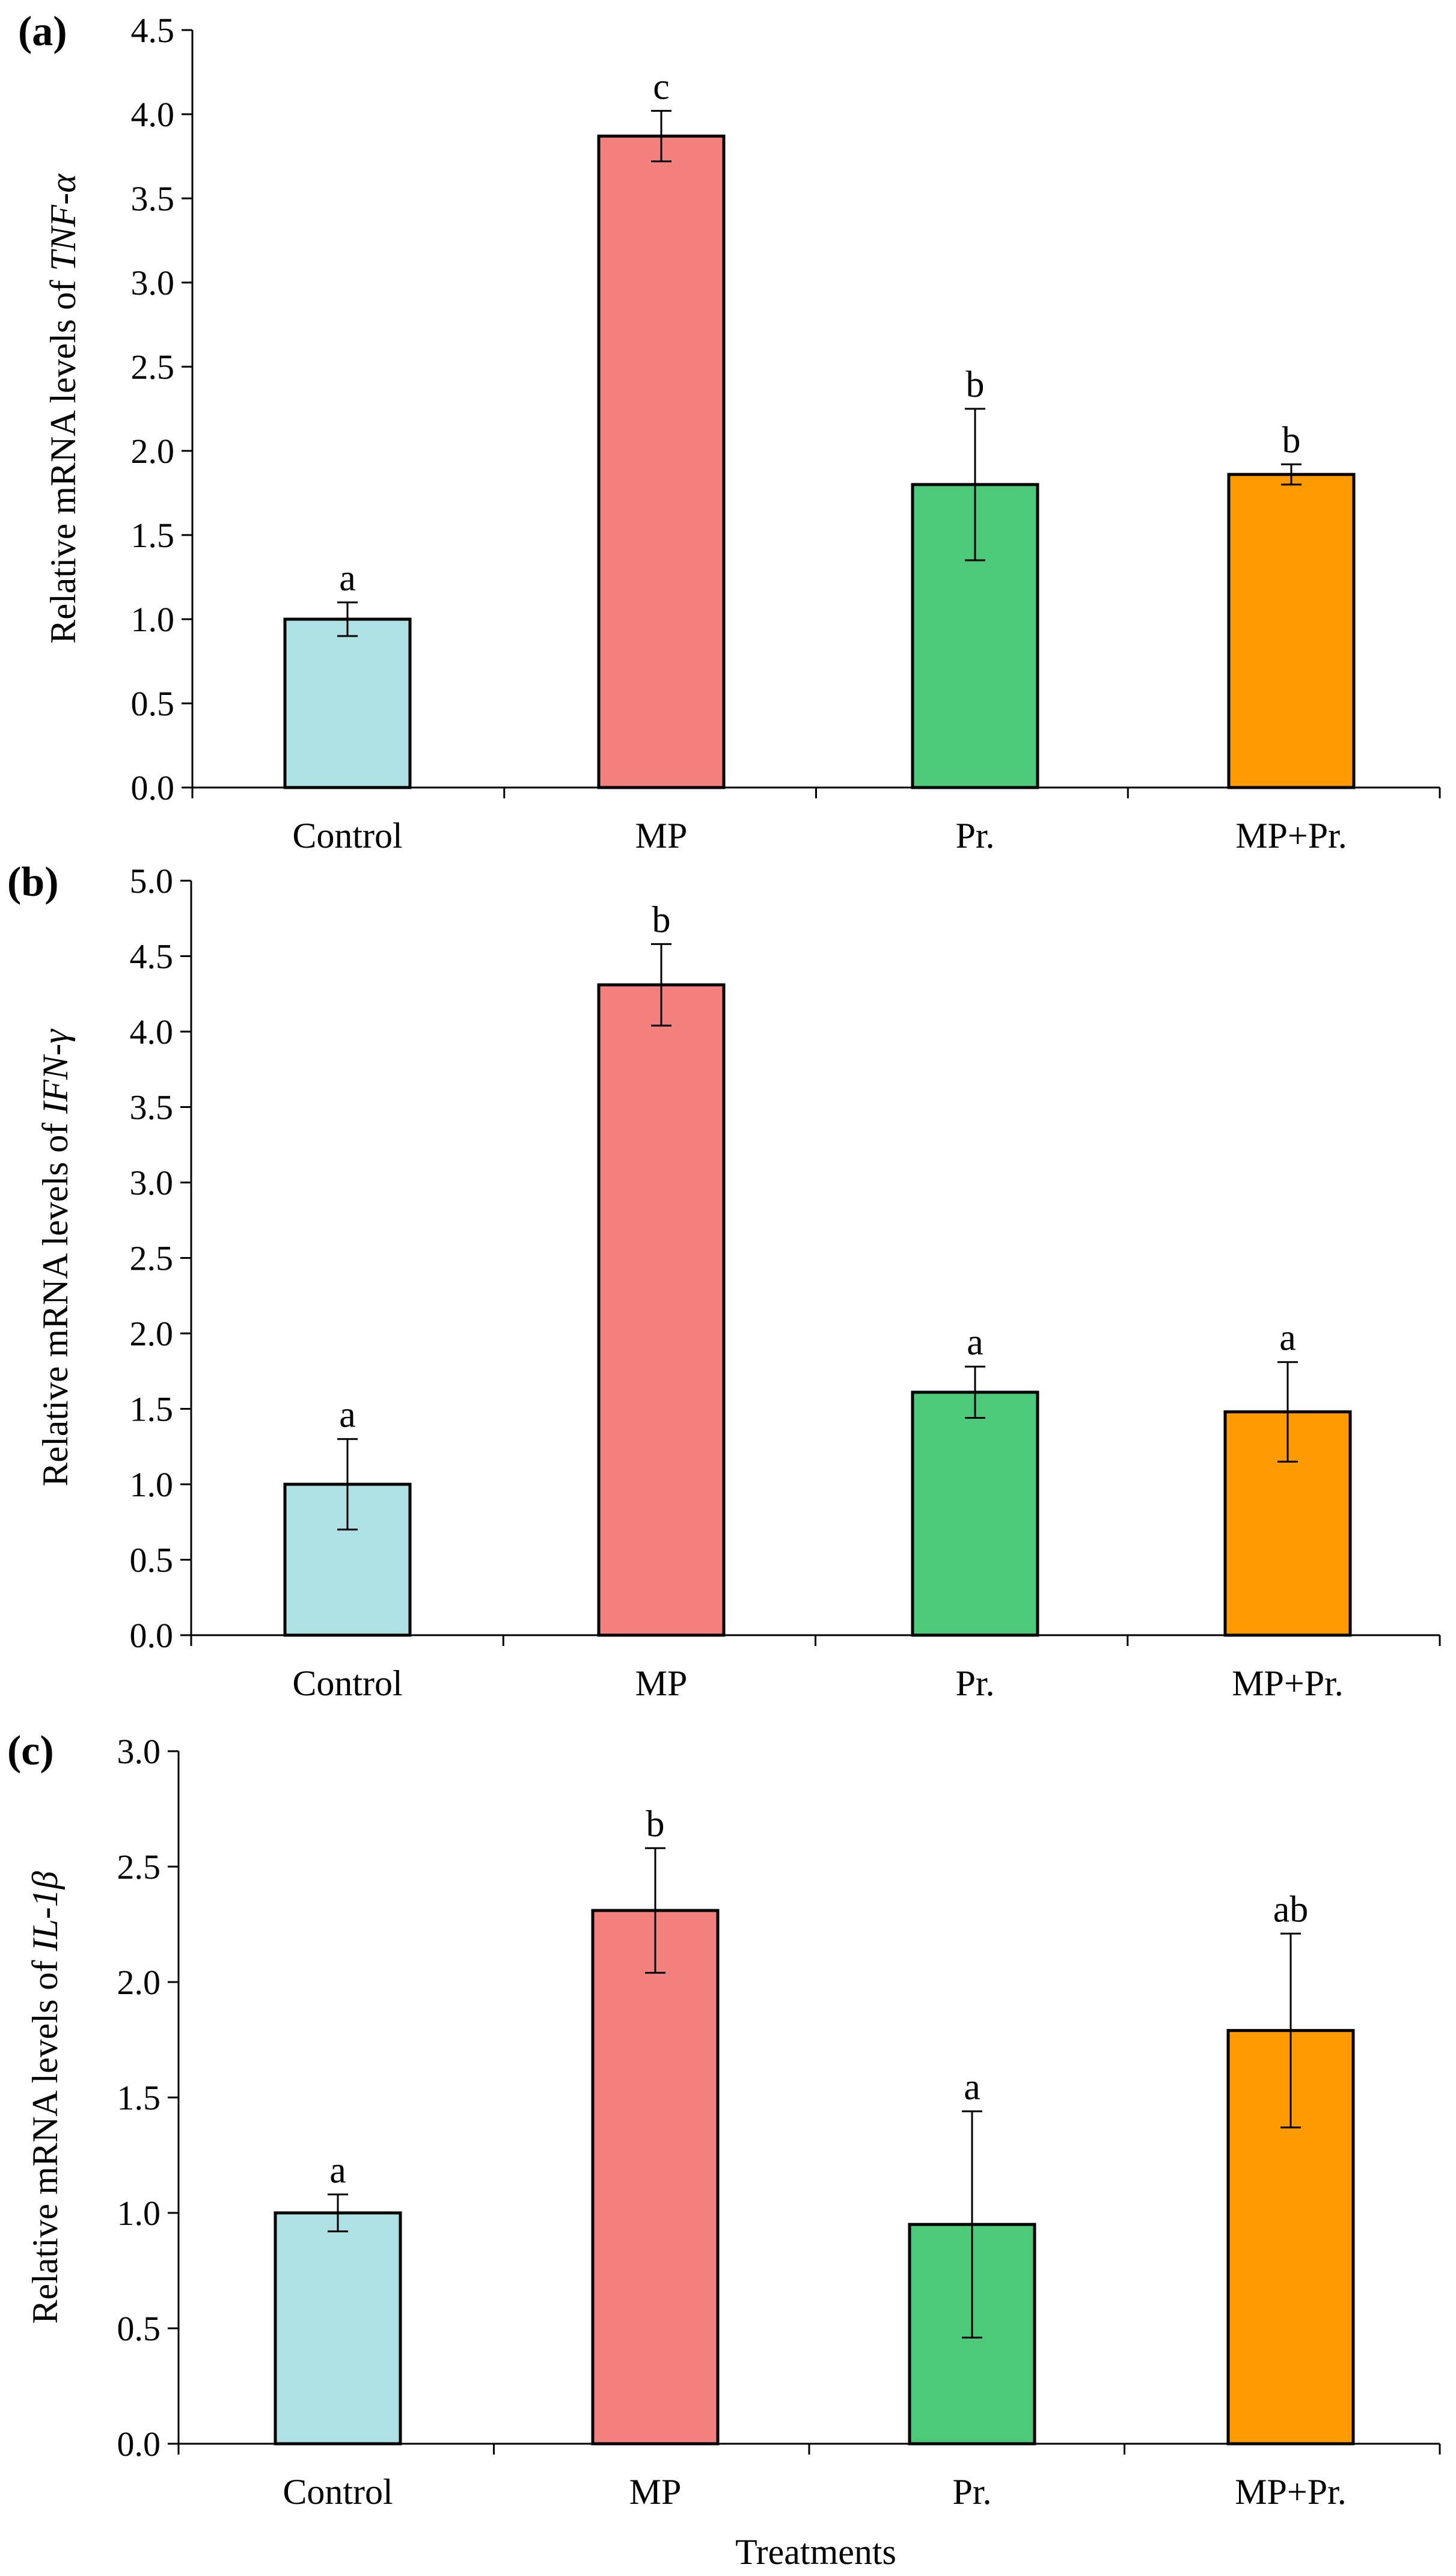 The image size is (1456, 2576). What do you see at coordinates (662, 86) in the screenshot?
I see `significance-letter: c` at bounding box center [662, 86].